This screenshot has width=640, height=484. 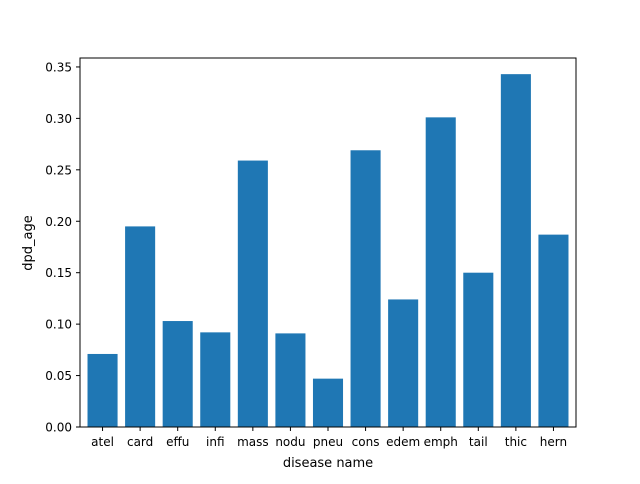 I want to click on x-tick-label-edem: edem, so click(x=403, y=442).